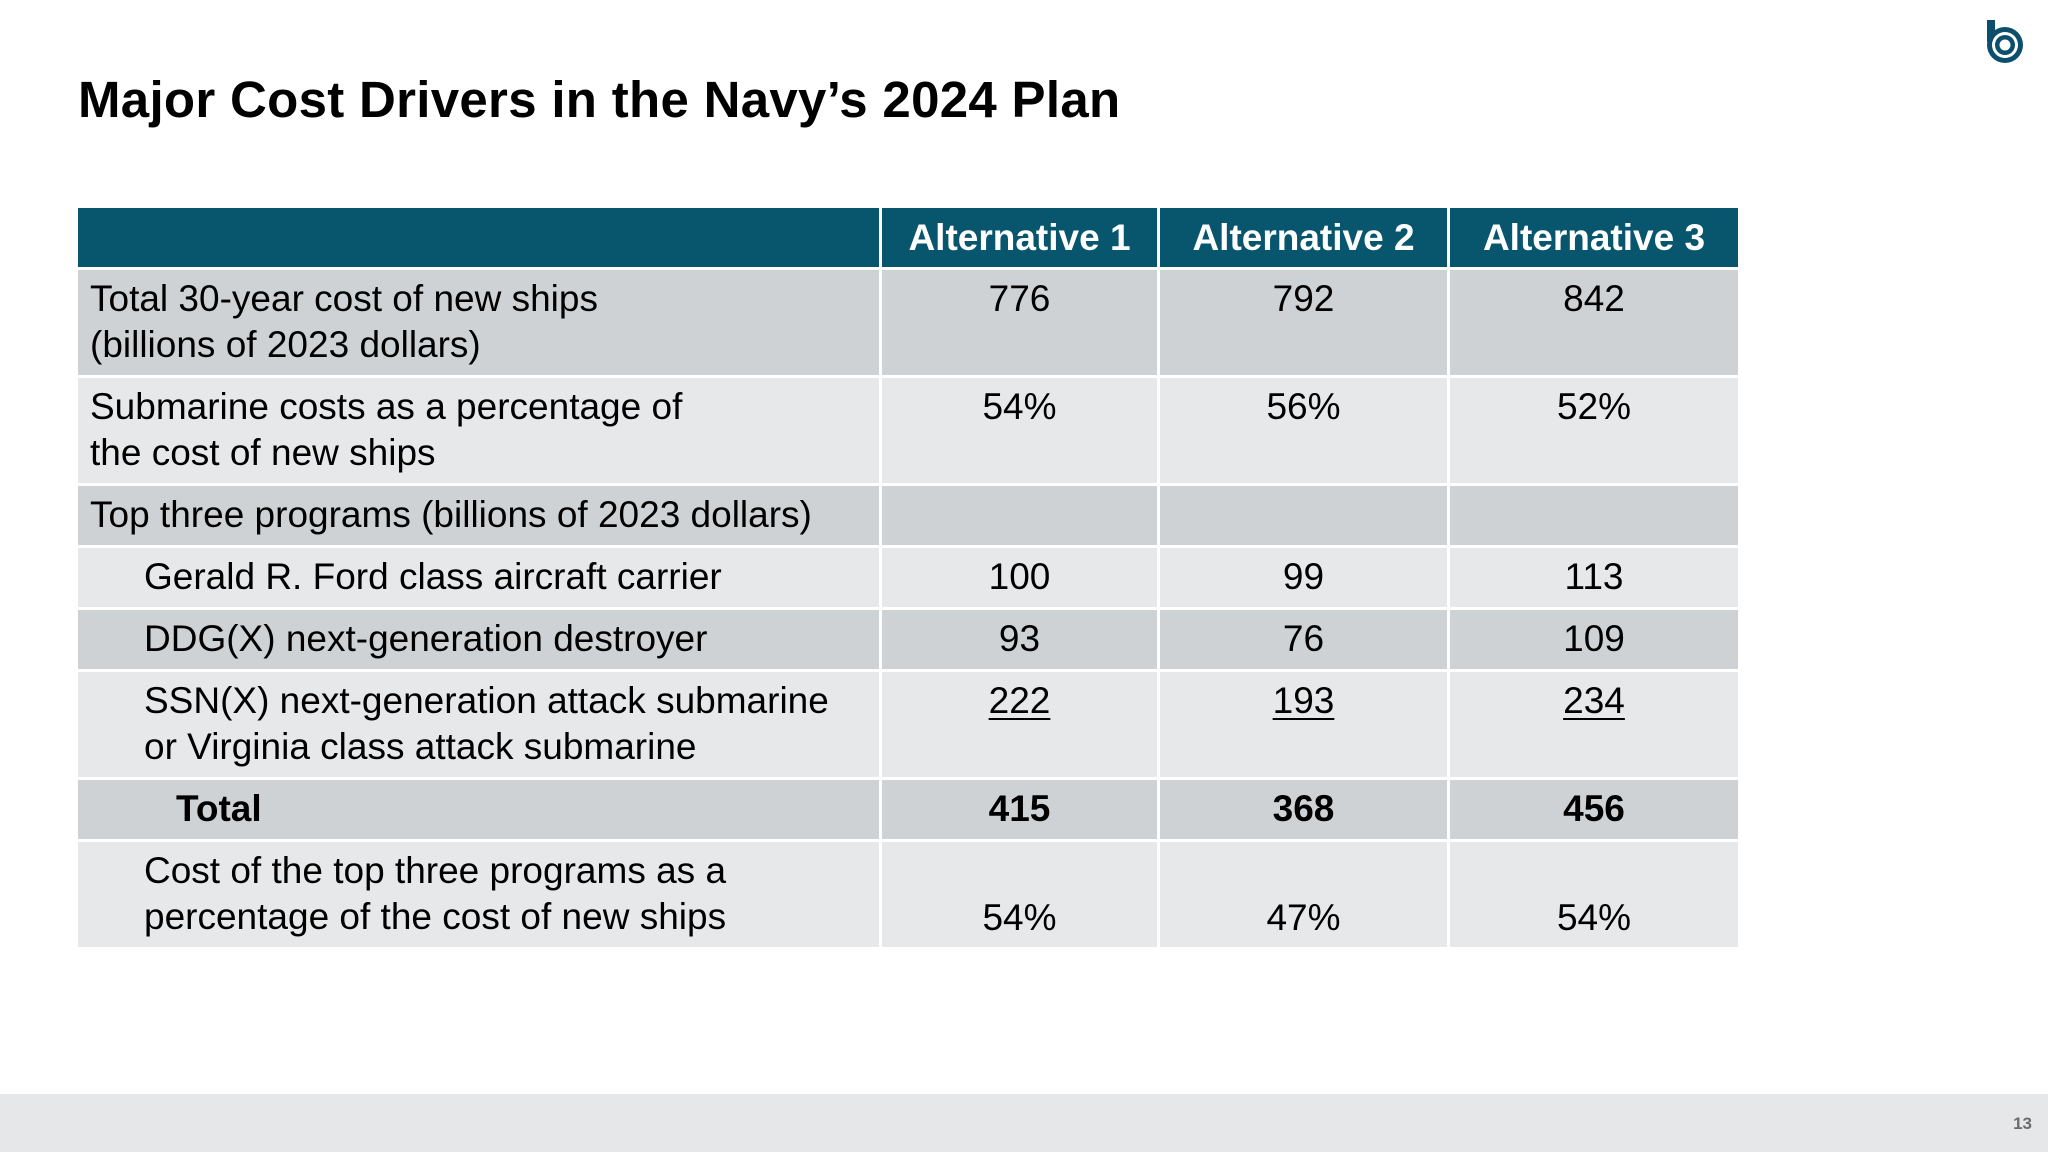 Image resolution: width=2048 pixels, height=1152 pixels. I want to click on table-row-total: Total 415 368 456, so click(908, 809).